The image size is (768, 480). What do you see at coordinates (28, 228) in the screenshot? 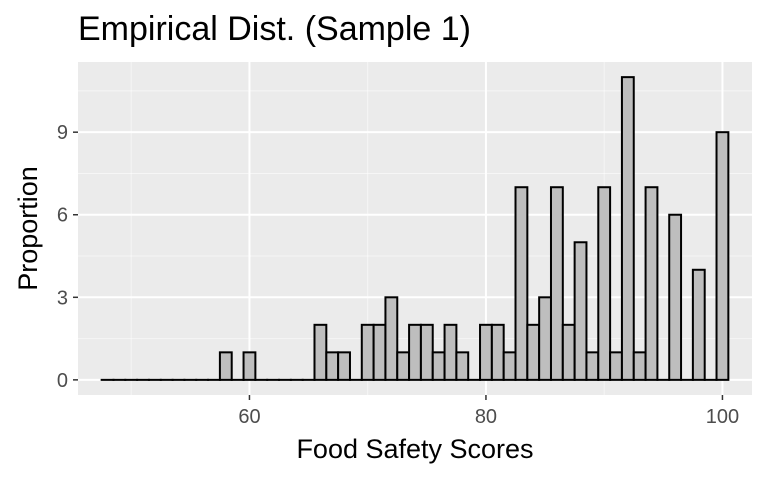
I see `y-axis-title: Proportion` at bounding box center [28, 228].